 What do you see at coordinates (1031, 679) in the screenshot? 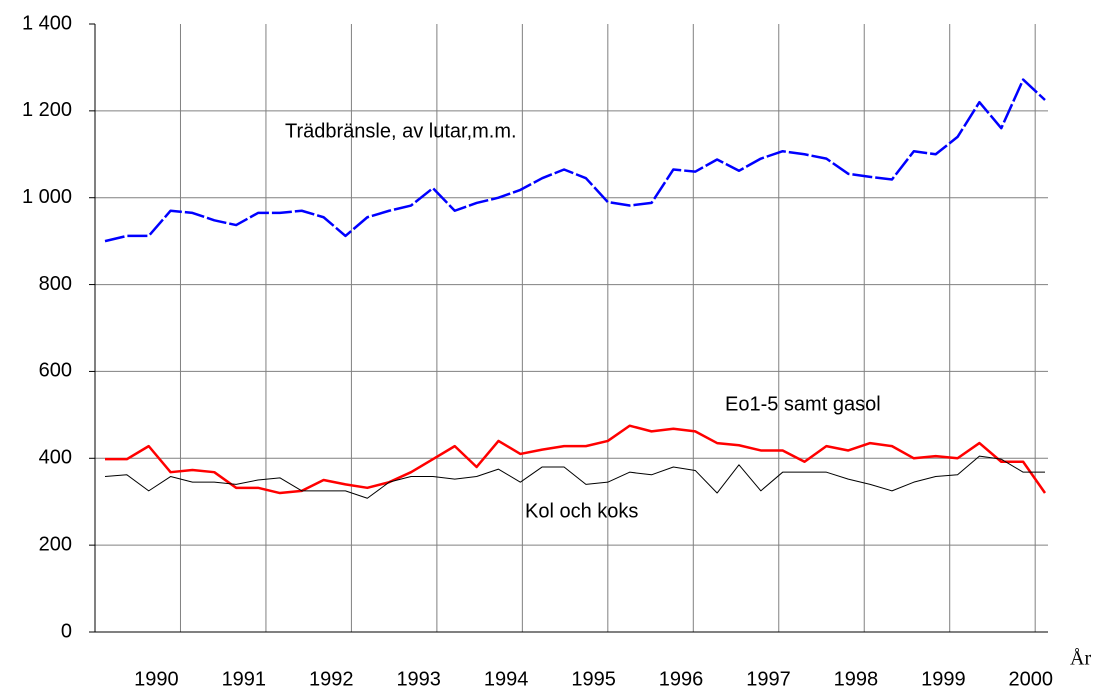
I see `x-tick-label: 2000` at bounding box center [1031, 679].